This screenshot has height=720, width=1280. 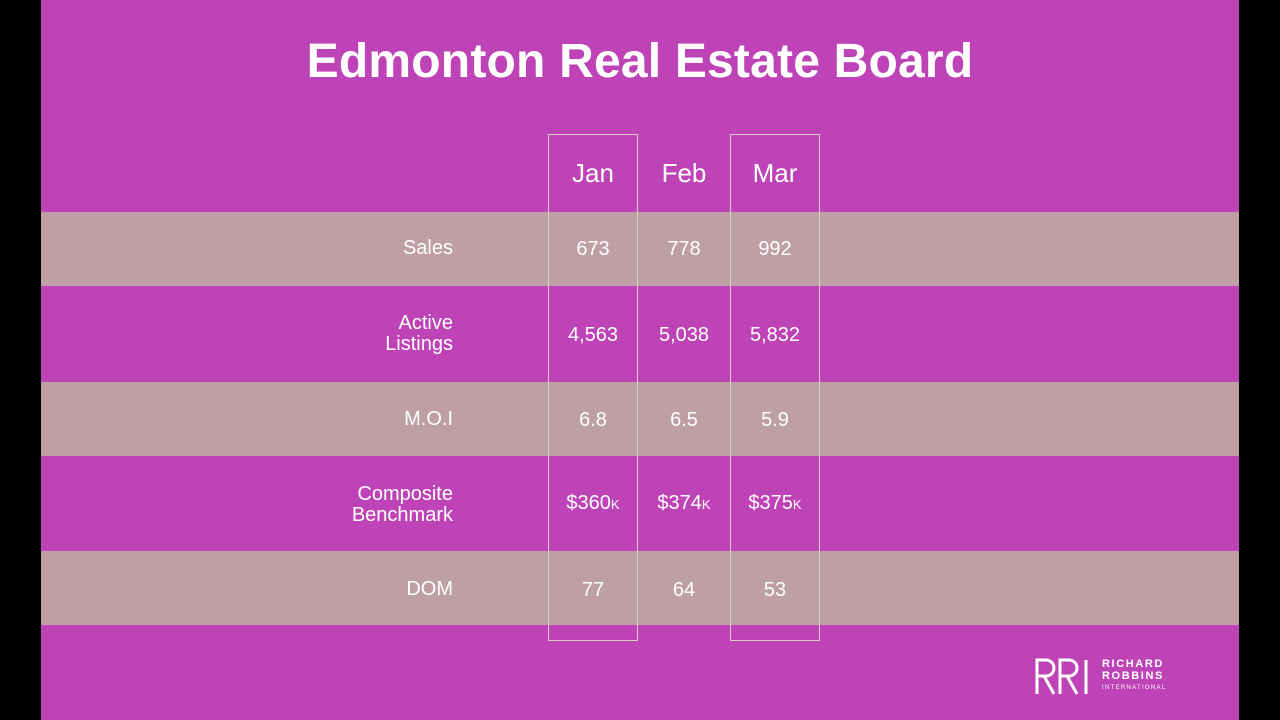 I want to click on cell-dom-jan: 77, so click(x=593, y=590).